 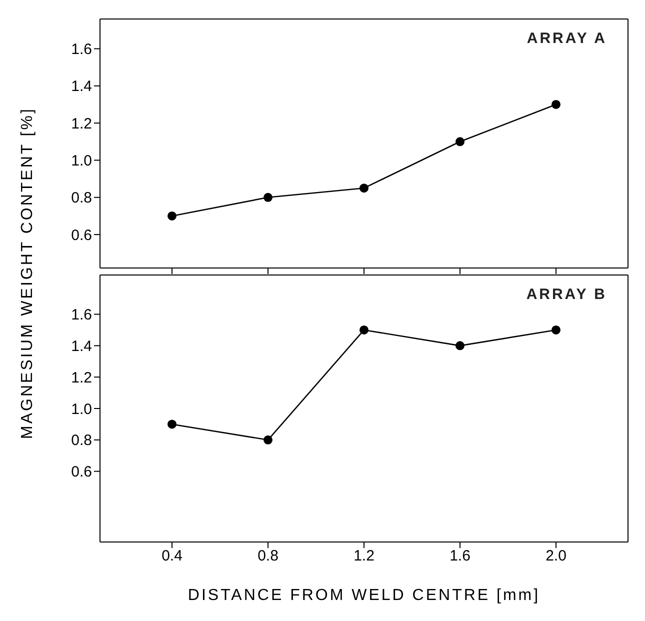 What do you see at coordinates (28, 273) in the screenshot?
I see `y-axis-title: MAGNESIUM WEIGHT CONTENT [%]` at bounding box center [28, 273].